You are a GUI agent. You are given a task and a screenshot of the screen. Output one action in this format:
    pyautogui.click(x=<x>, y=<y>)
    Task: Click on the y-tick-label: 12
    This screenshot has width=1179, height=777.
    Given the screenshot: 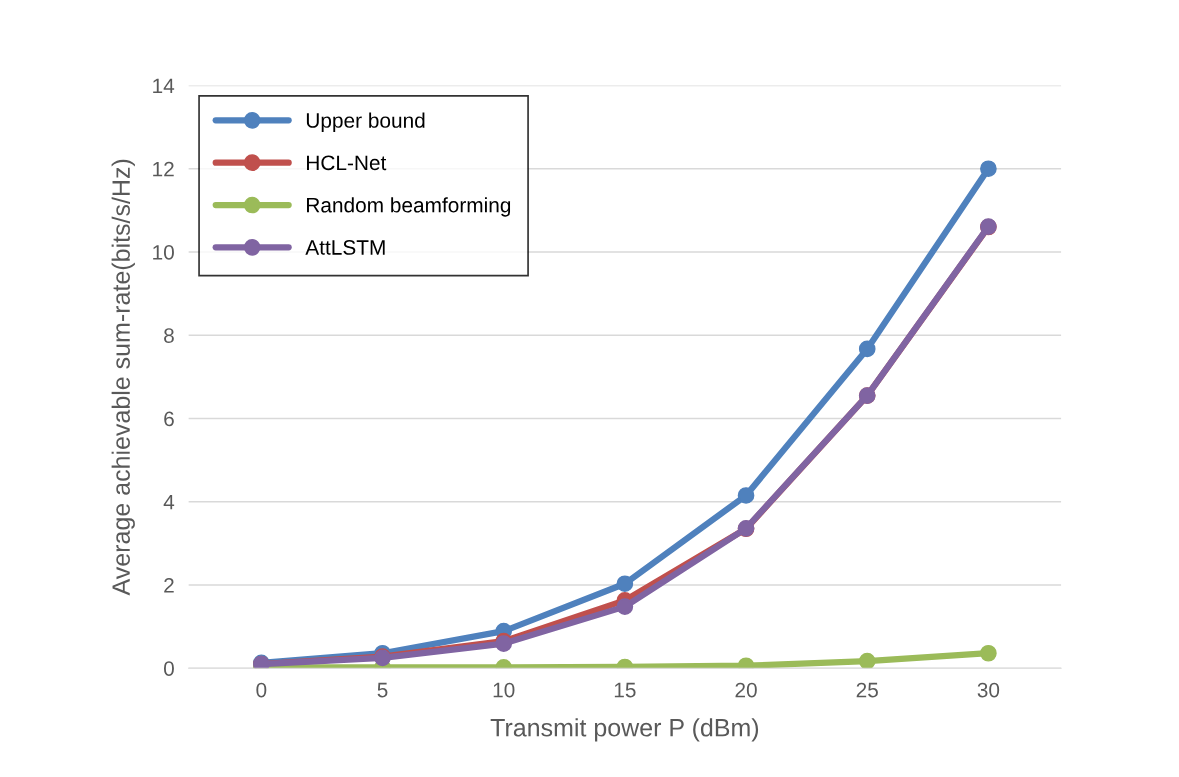 What is the action you would take?
    pyautogui.click(x=163, y=169)
    